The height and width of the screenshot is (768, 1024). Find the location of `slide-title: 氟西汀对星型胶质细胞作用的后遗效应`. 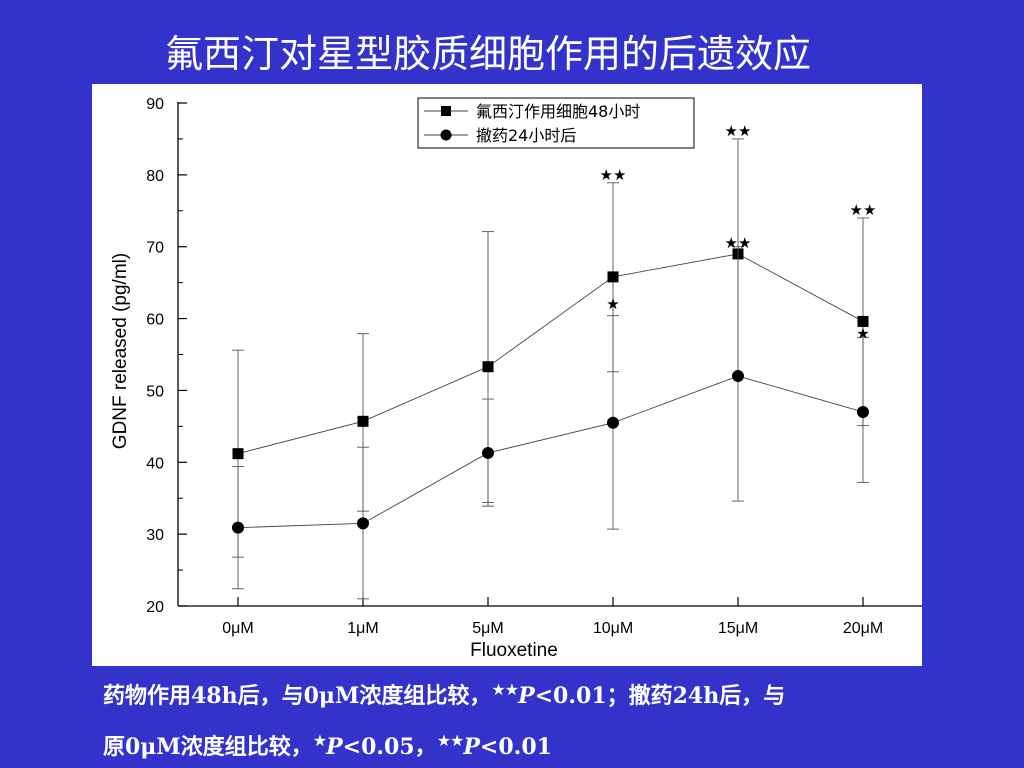

slide-title: 氟西汀对星型胶质细胞作用的后遗效应 is located at coordinates (487, 54).